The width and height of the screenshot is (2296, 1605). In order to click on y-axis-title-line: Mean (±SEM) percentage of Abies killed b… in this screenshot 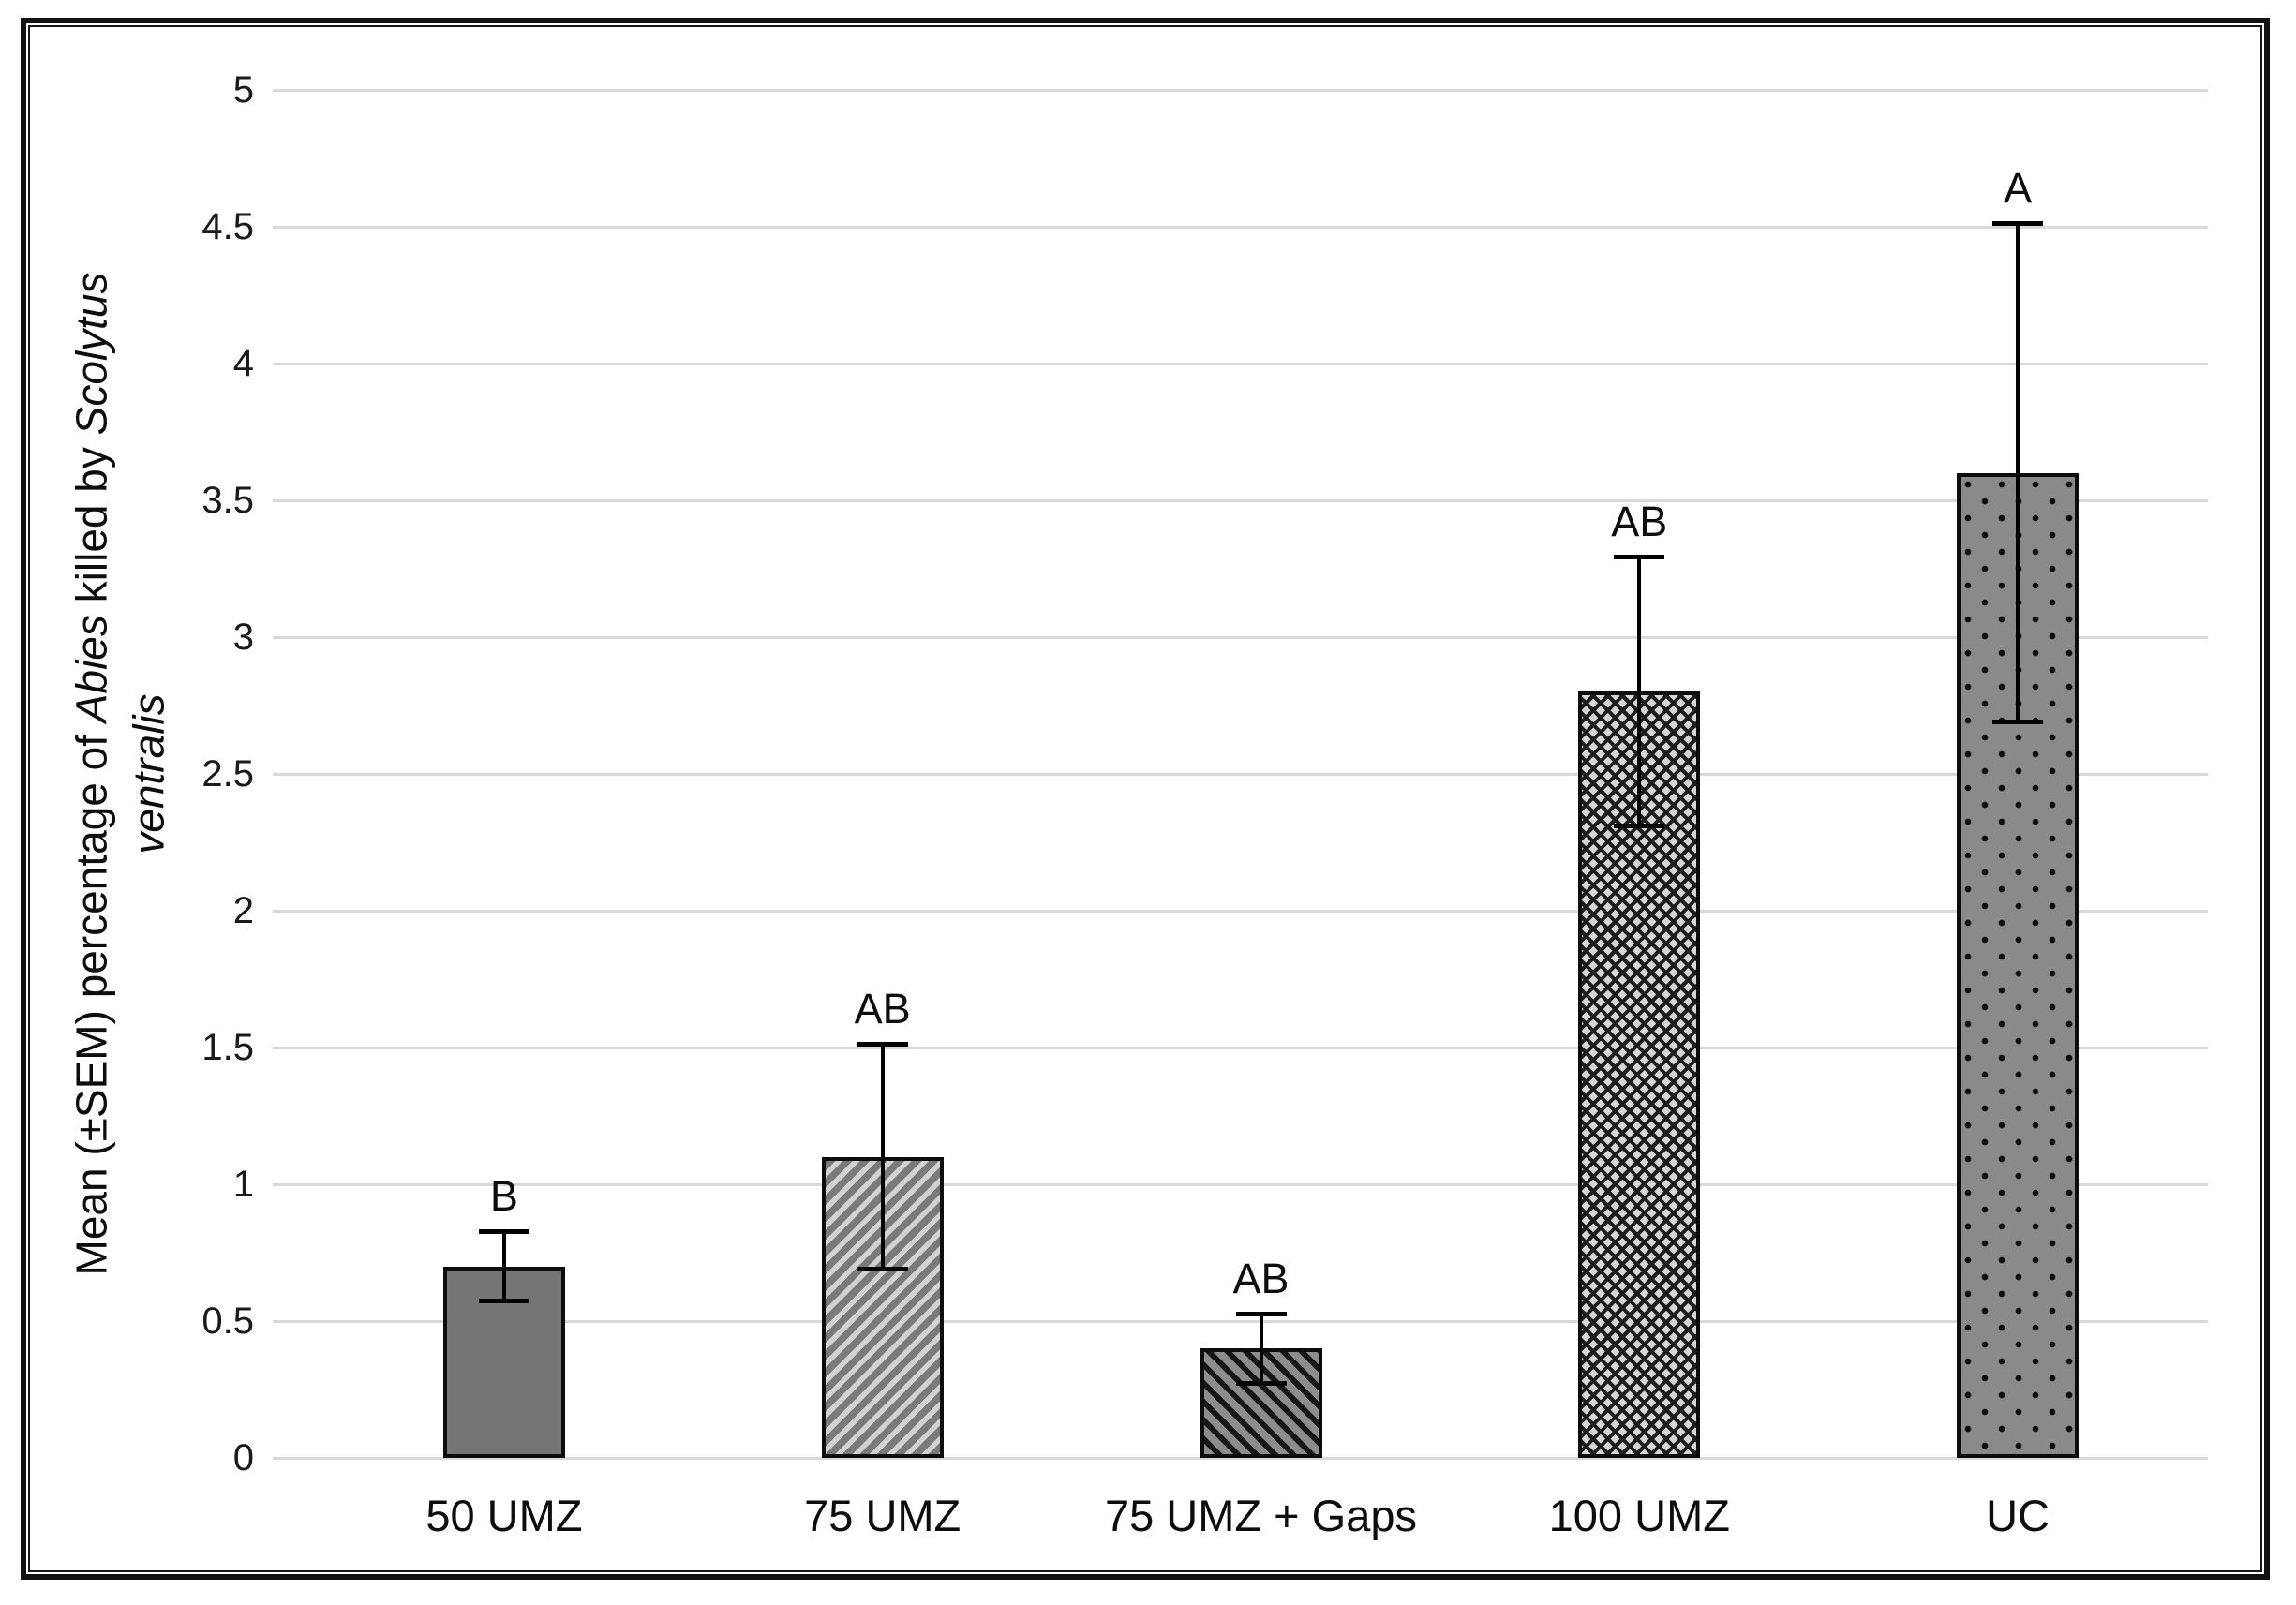, I will do `click(91, 774)`.